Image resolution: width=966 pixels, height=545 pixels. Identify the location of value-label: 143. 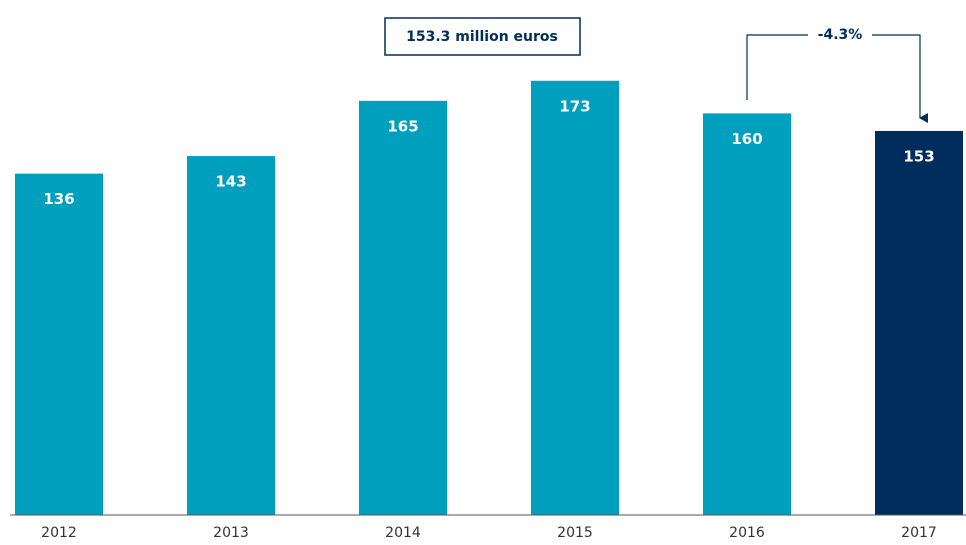
(230, 182).